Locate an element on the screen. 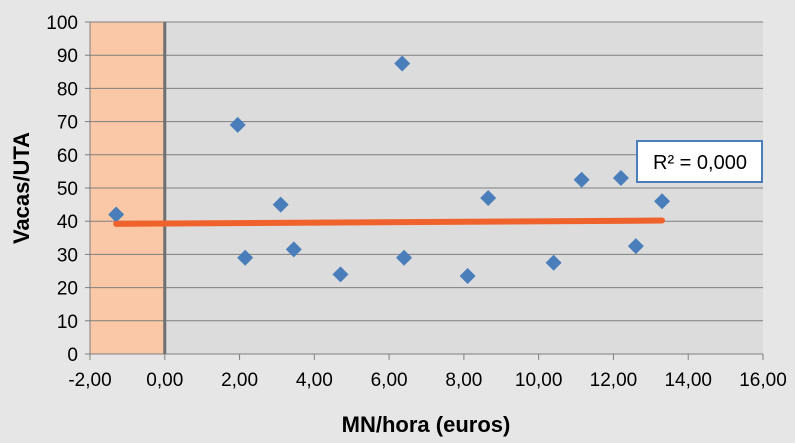  trendline is located at coordinates (389, 222).